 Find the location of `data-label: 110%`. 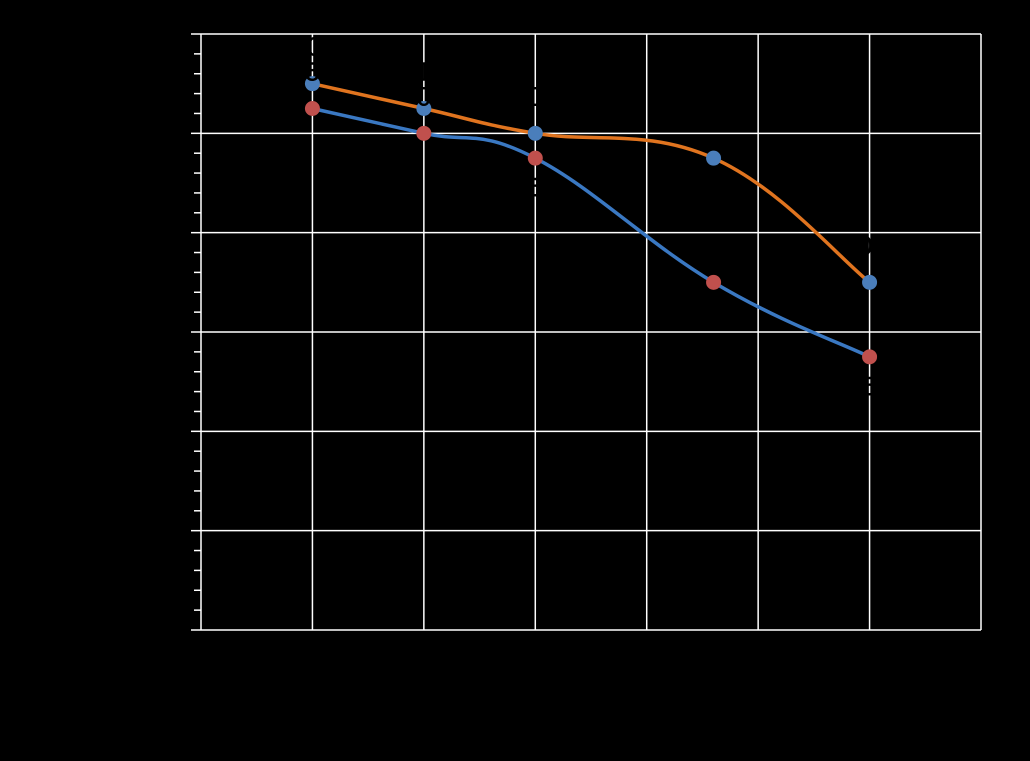

data-label: 110% is located at coordinates (312, 47).